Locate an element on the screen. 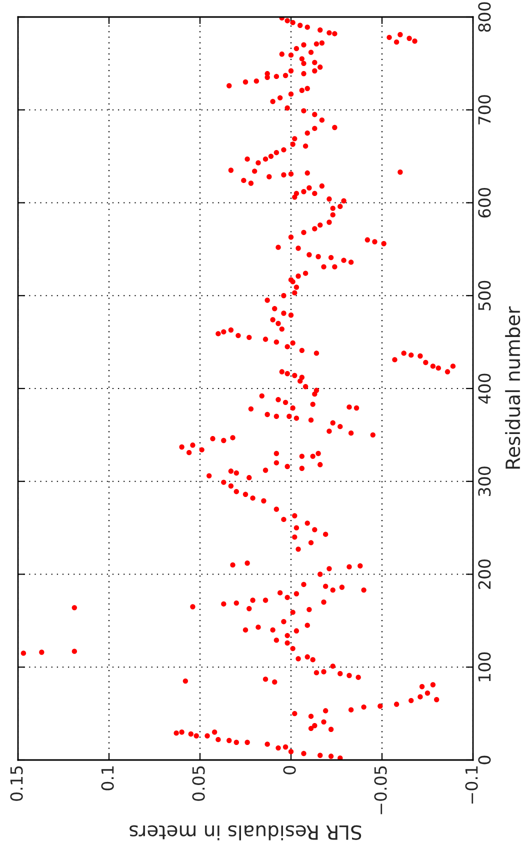 The height and width of the screenshot is (843, 531). x-tick-label: −0.1 is located at coordinates (471, 785).